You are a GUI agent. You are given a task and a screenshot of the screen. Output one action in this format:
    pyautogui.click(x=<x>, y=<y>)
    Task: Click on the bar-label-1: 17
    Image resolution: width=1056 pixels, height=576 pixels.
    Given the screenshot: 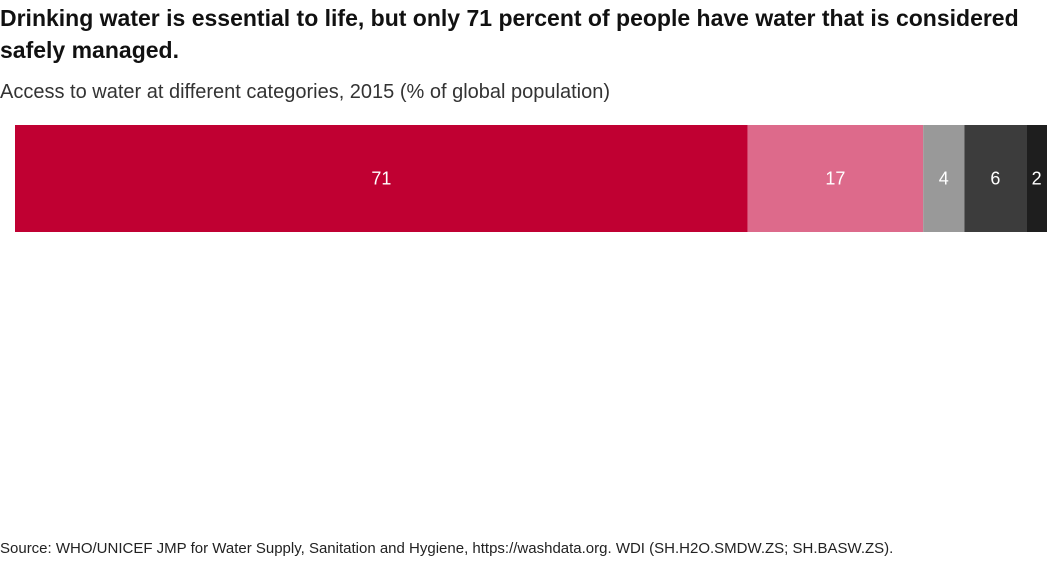 What is the action you would take?
    pyautogui.click(x=835, y=179)
    